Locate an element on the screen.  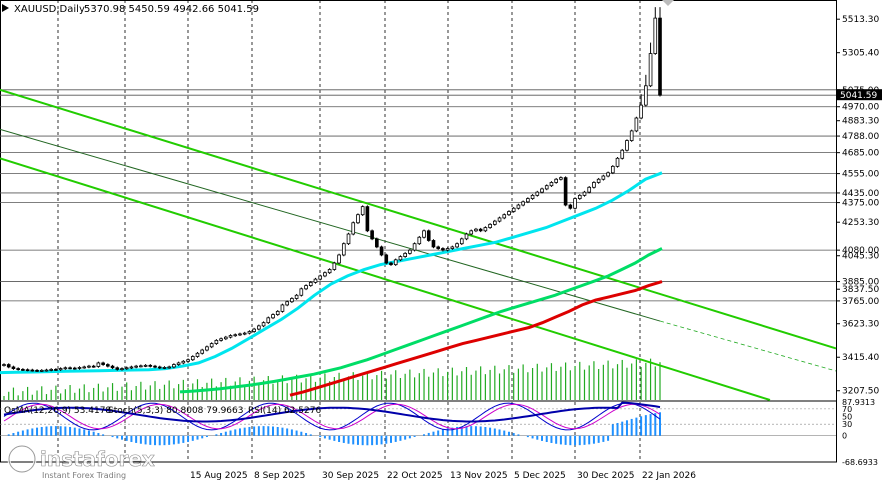
chart-shift-marker-icon is located at coordinates (668, 3).